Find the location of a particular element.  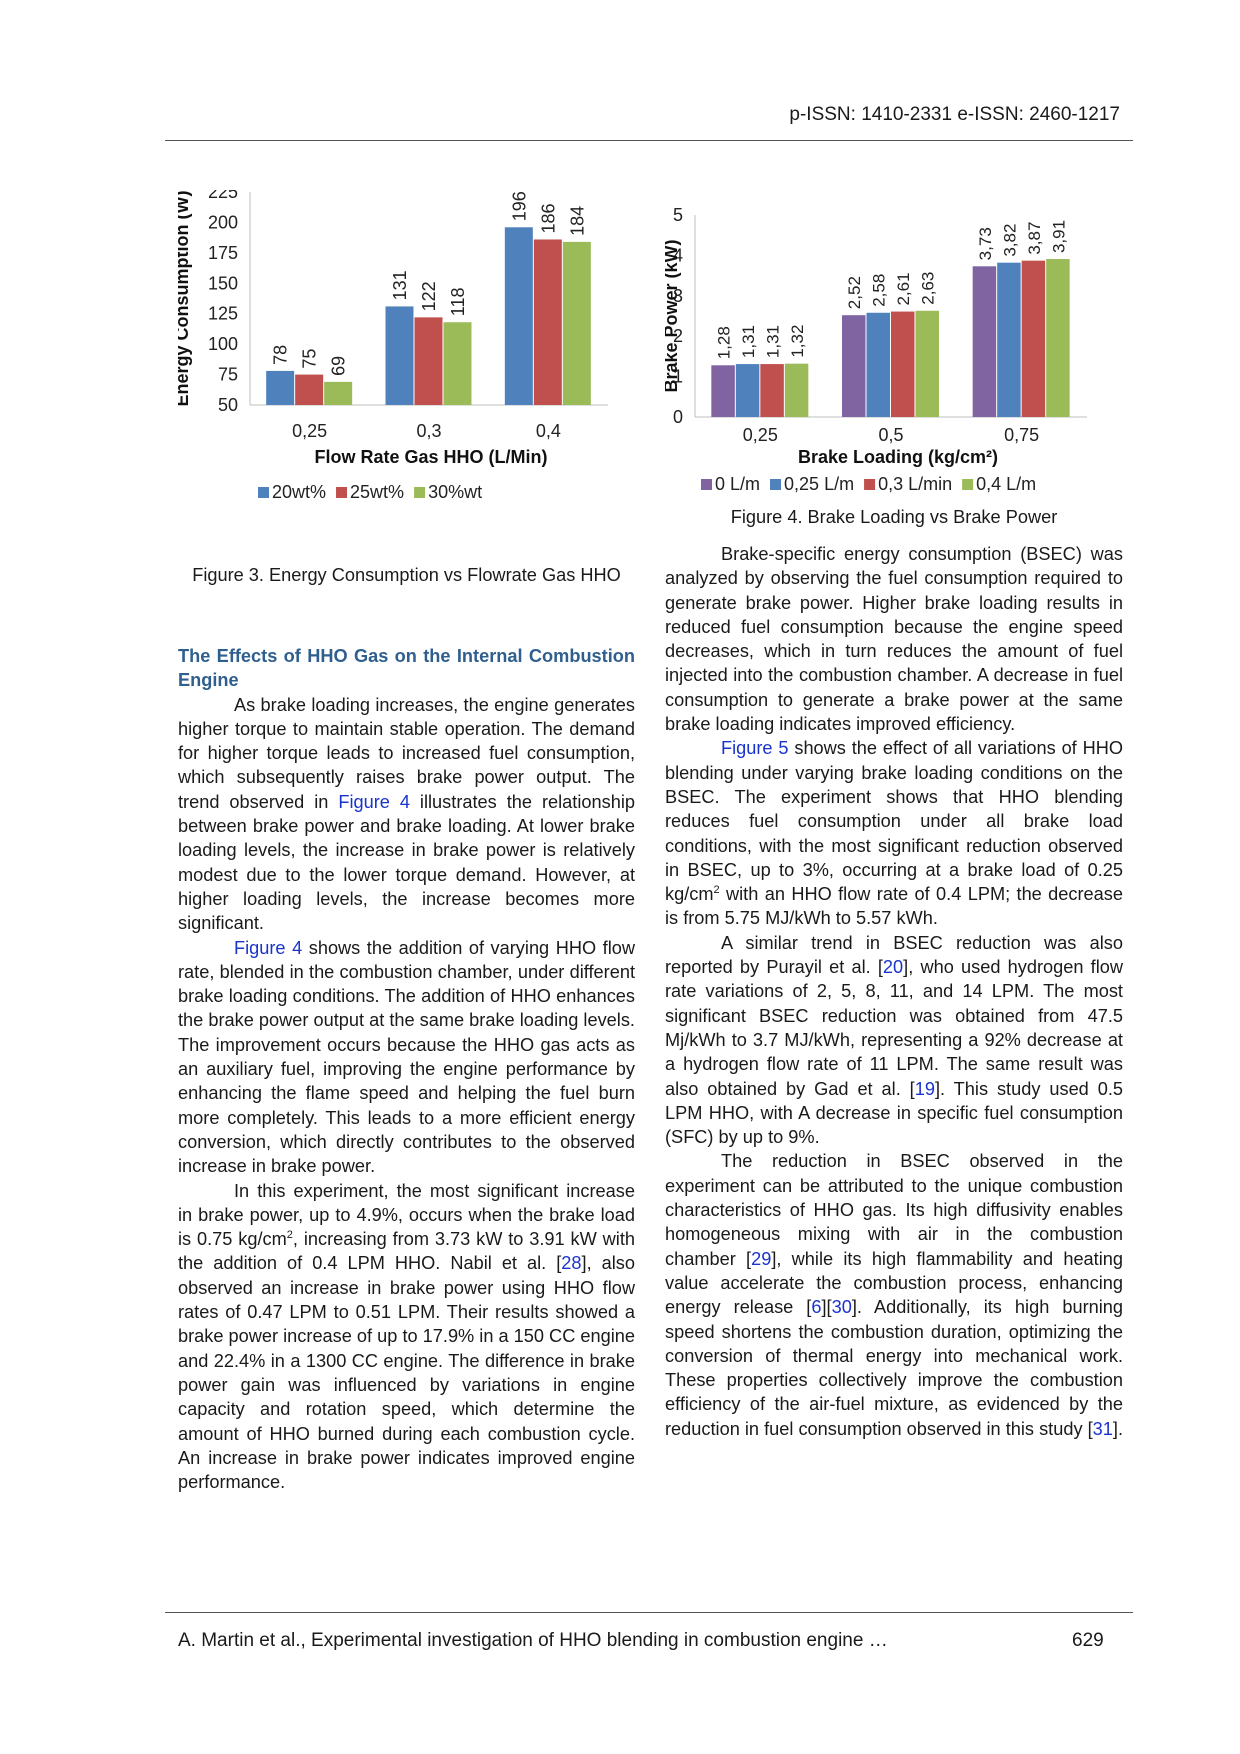

y-tick-label: 150 is located at coordinates (223, 283).